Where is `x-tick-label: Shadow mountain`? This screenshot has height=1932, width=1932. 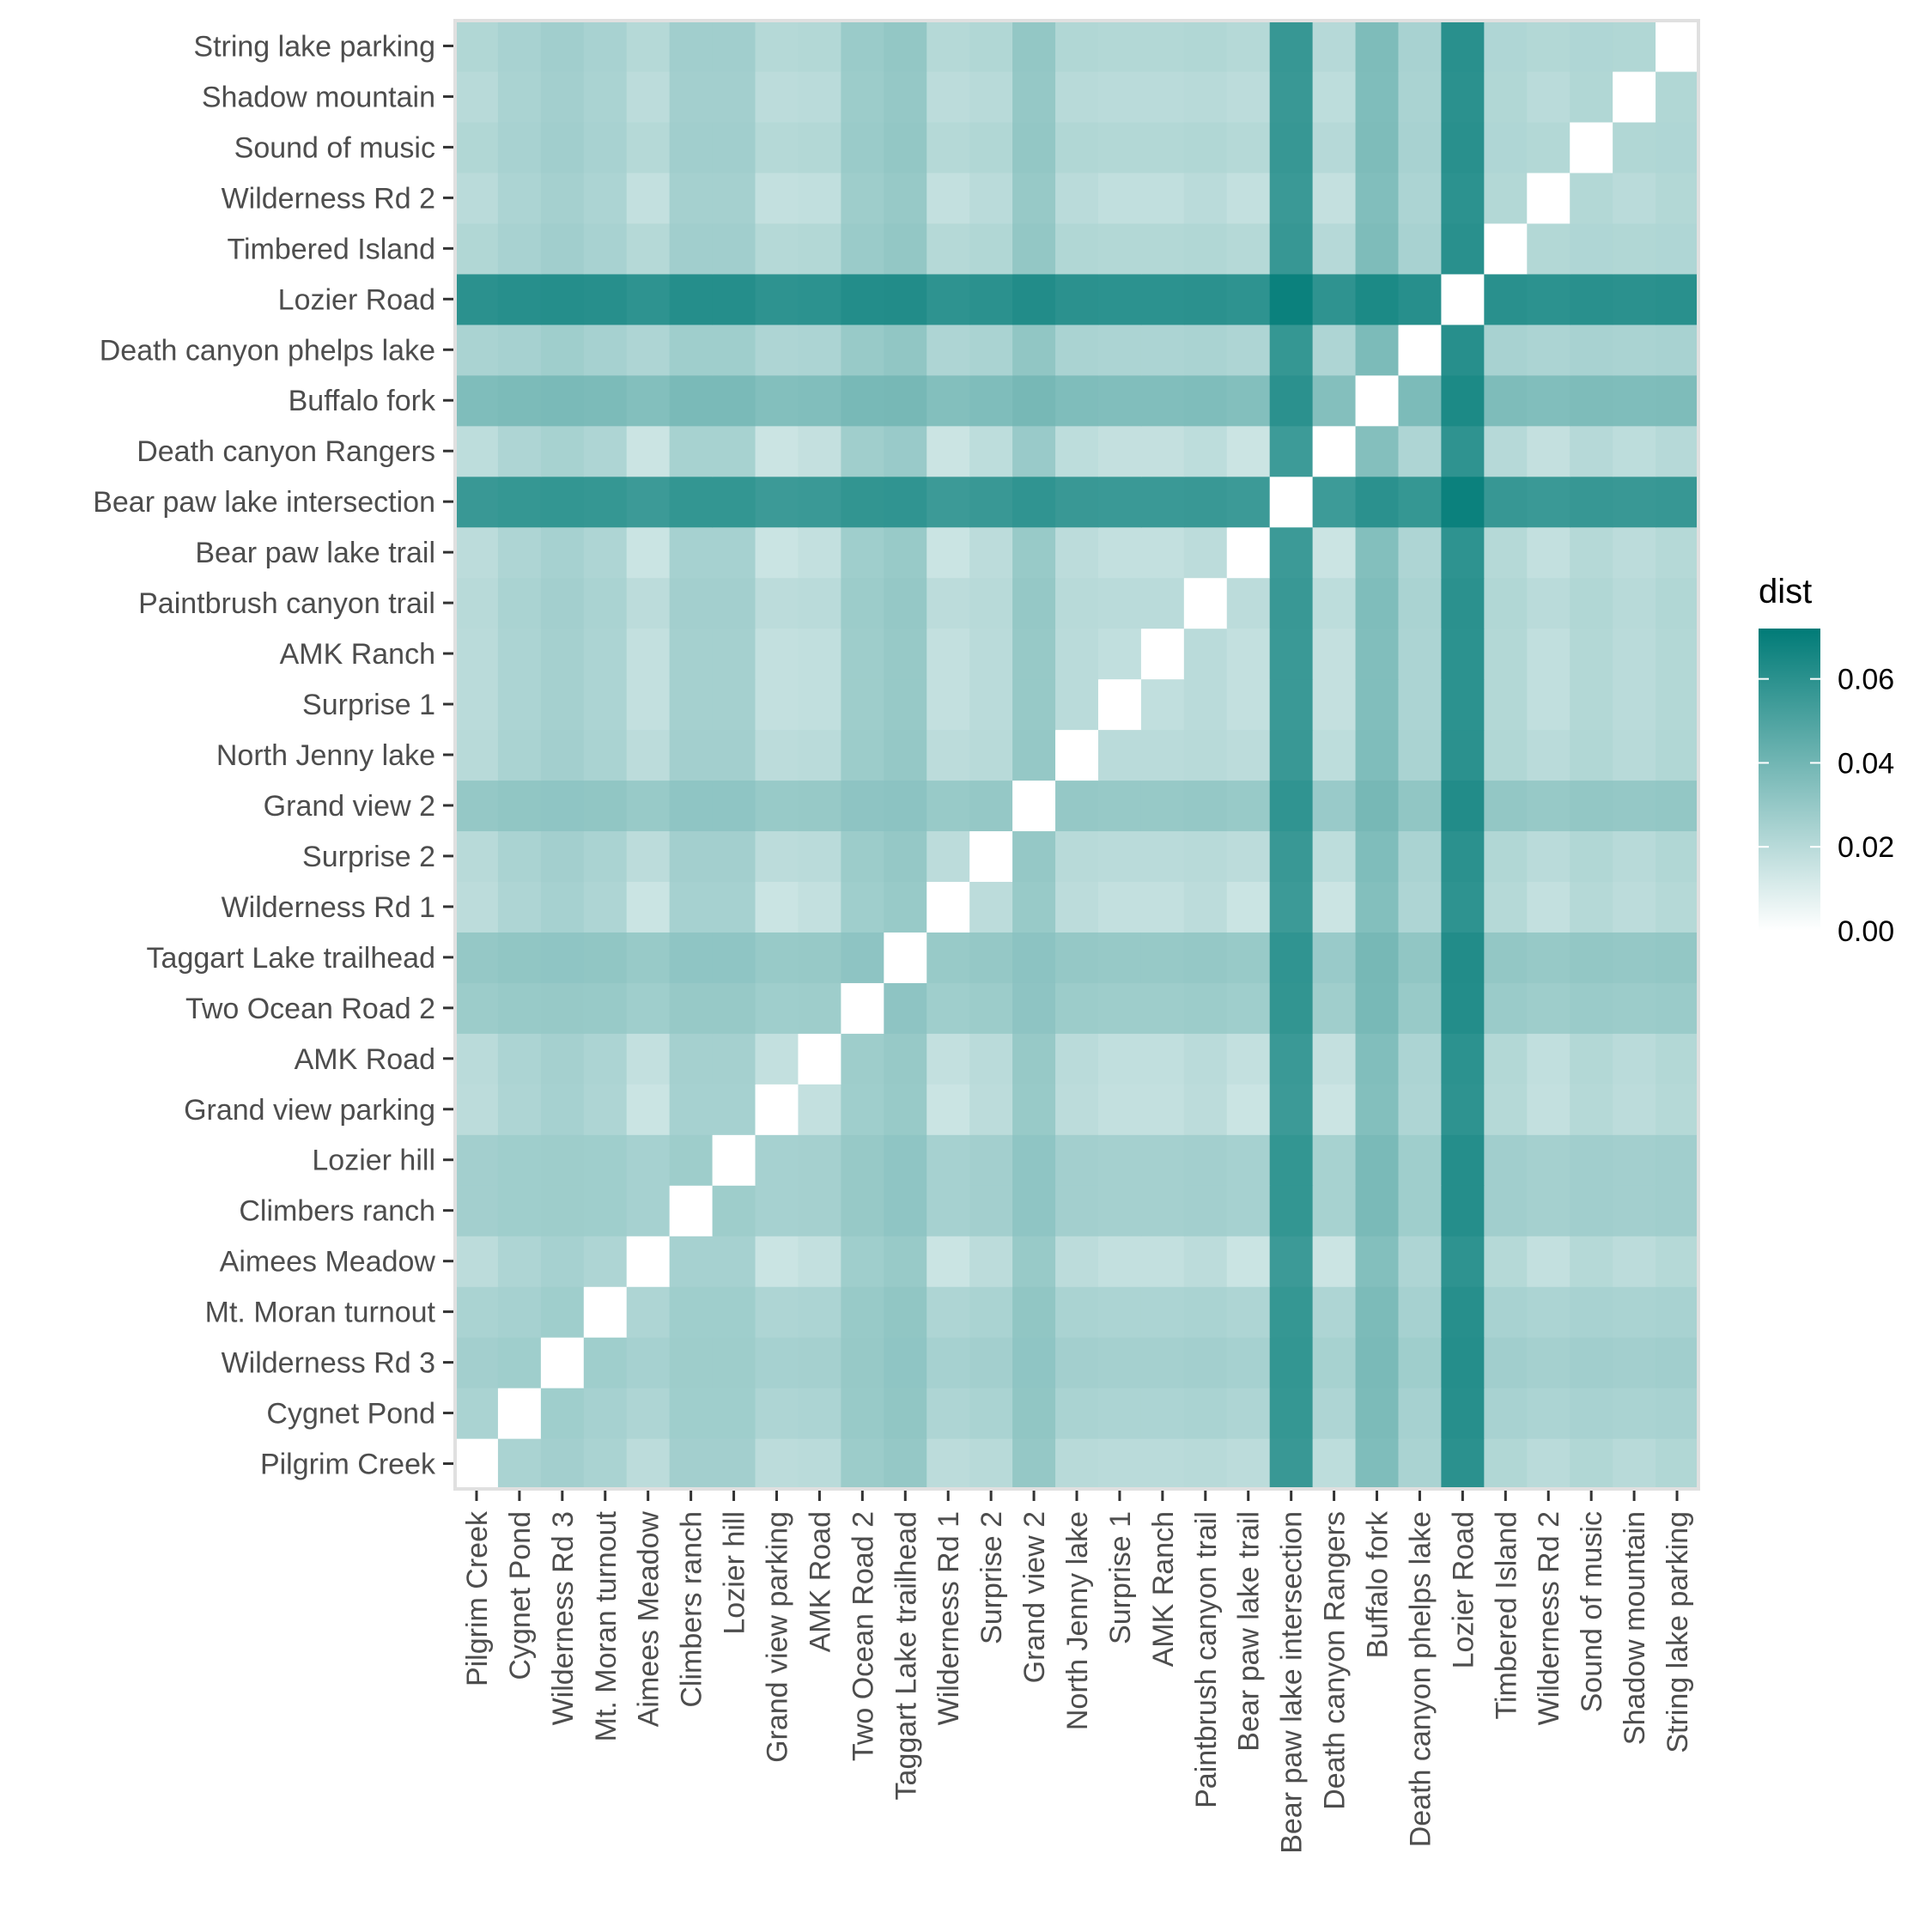
x-tick-label: Shadow mountain is located at coordinates (1635, 1628).